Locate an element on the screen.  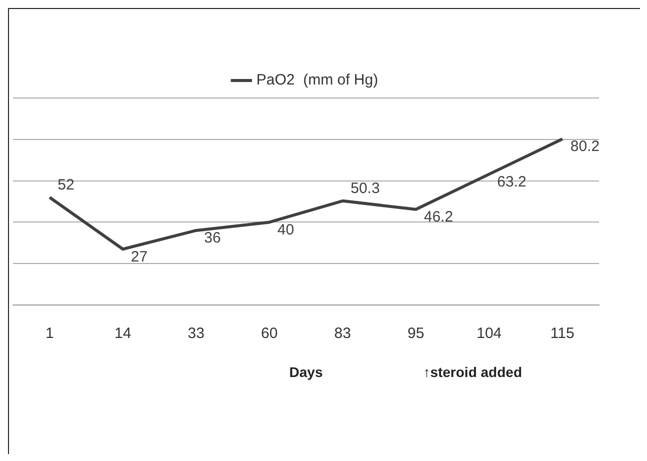
data-label: 52 is located at coordinates (66, 185).